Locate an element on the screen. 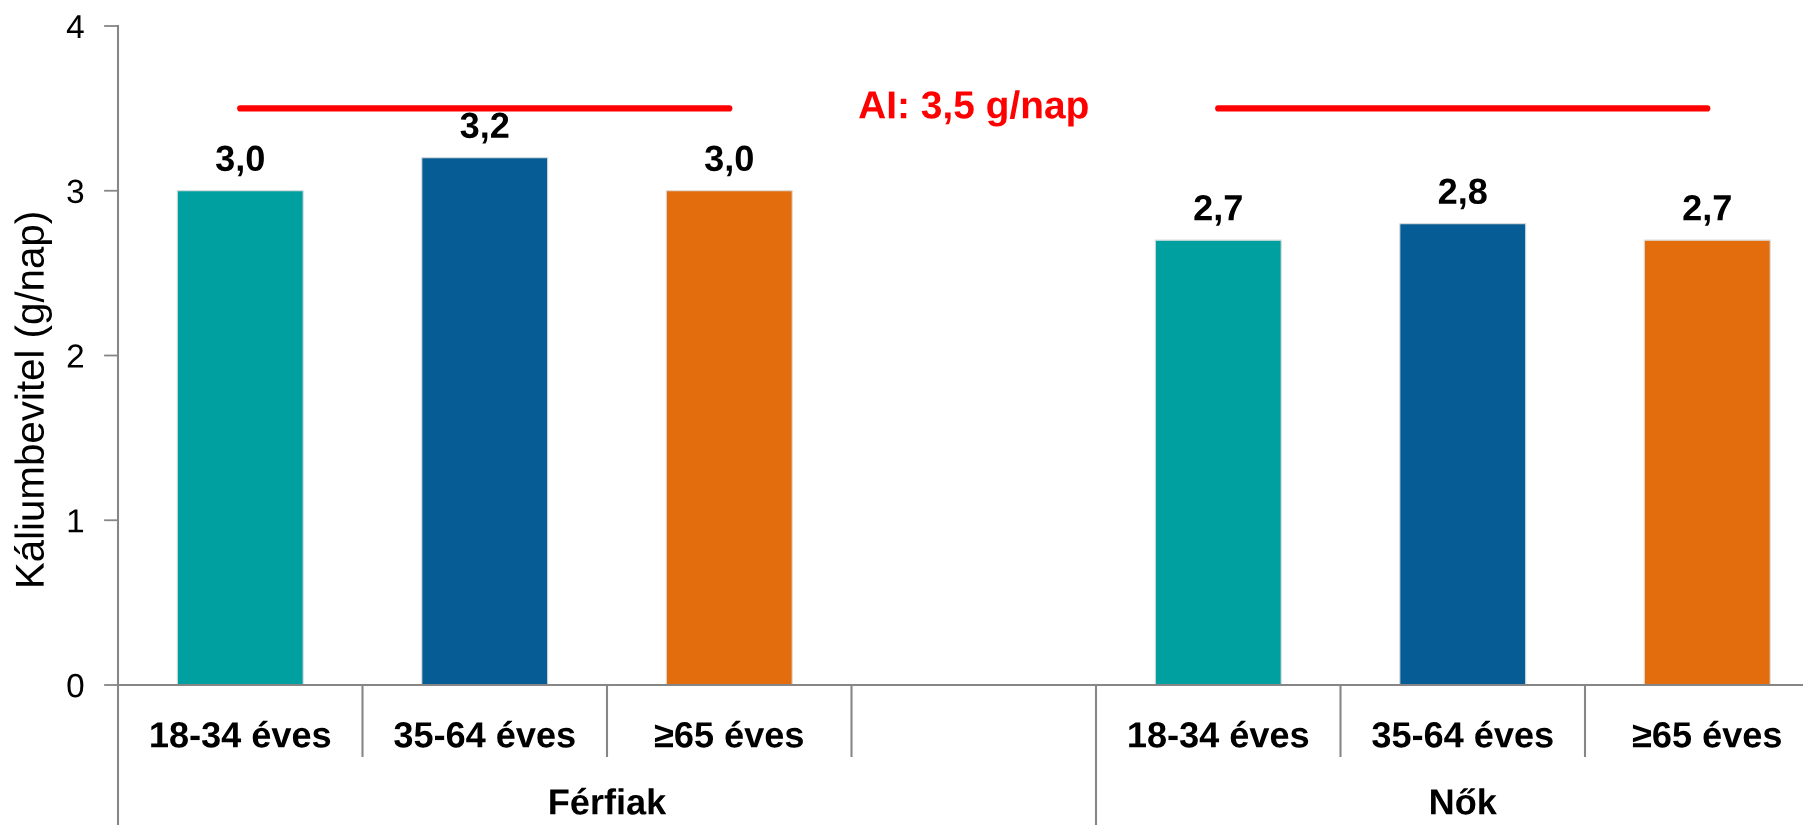 The image size is (1803, 825). y-tick-label: 2 is located at coordinates (75, 356).